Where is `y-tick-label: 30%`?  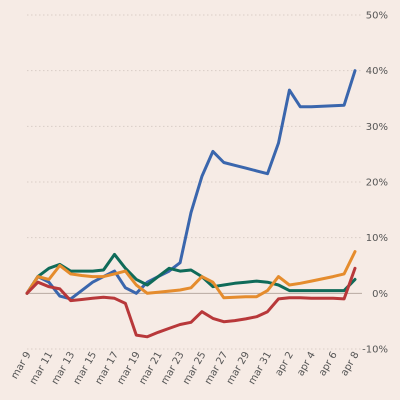 y-tick-label: 30% is located at coordinates (377, 127).